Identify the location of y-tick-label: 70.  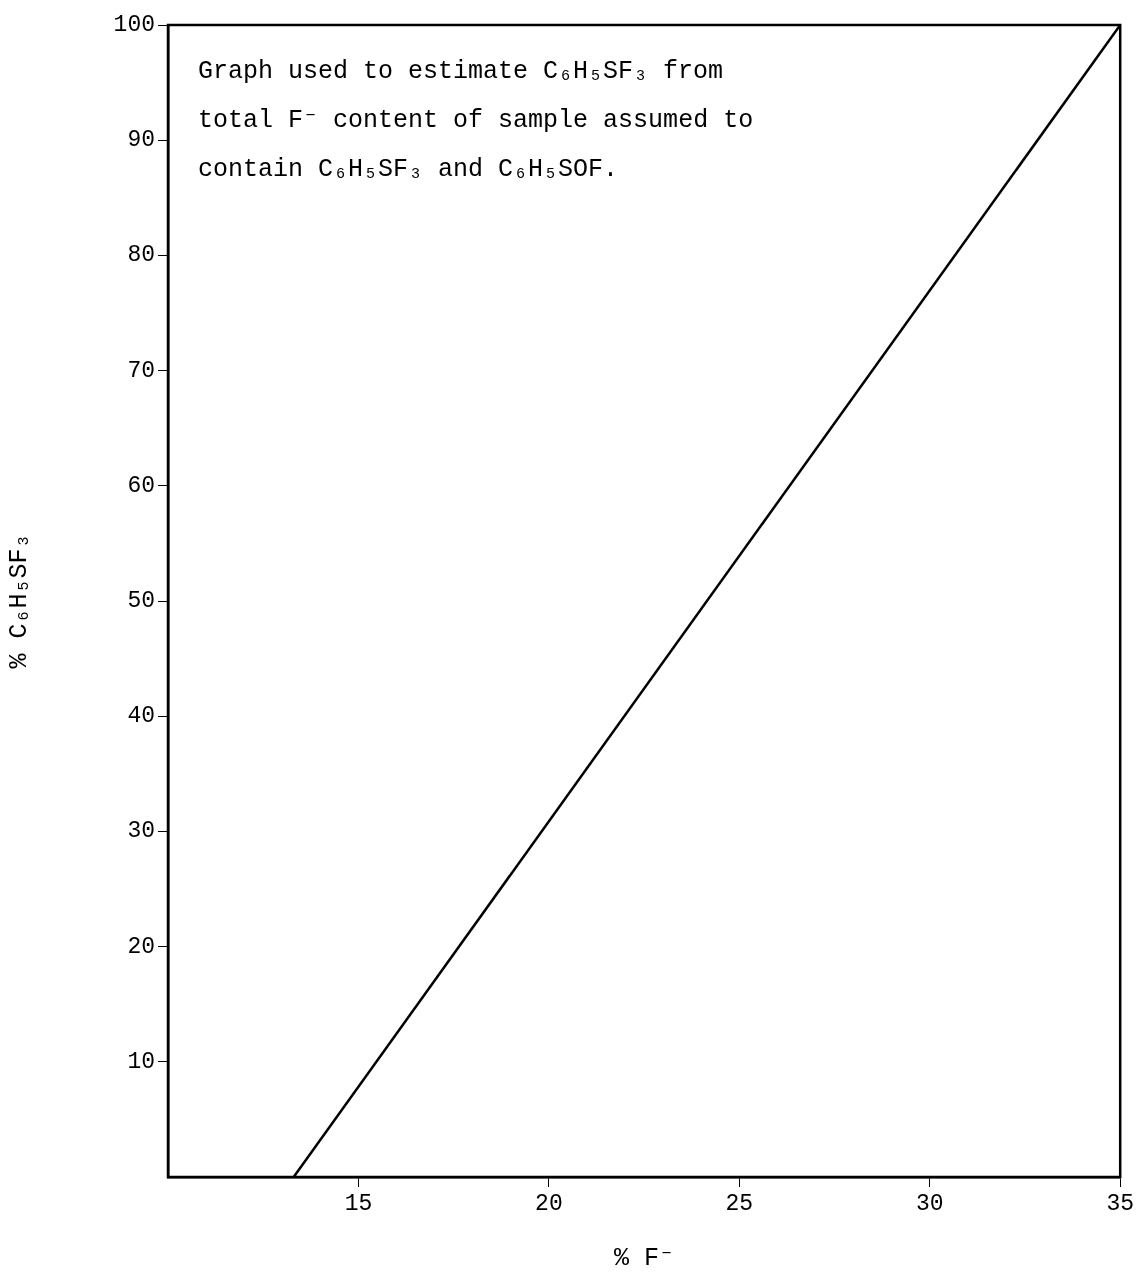
(141, 370).